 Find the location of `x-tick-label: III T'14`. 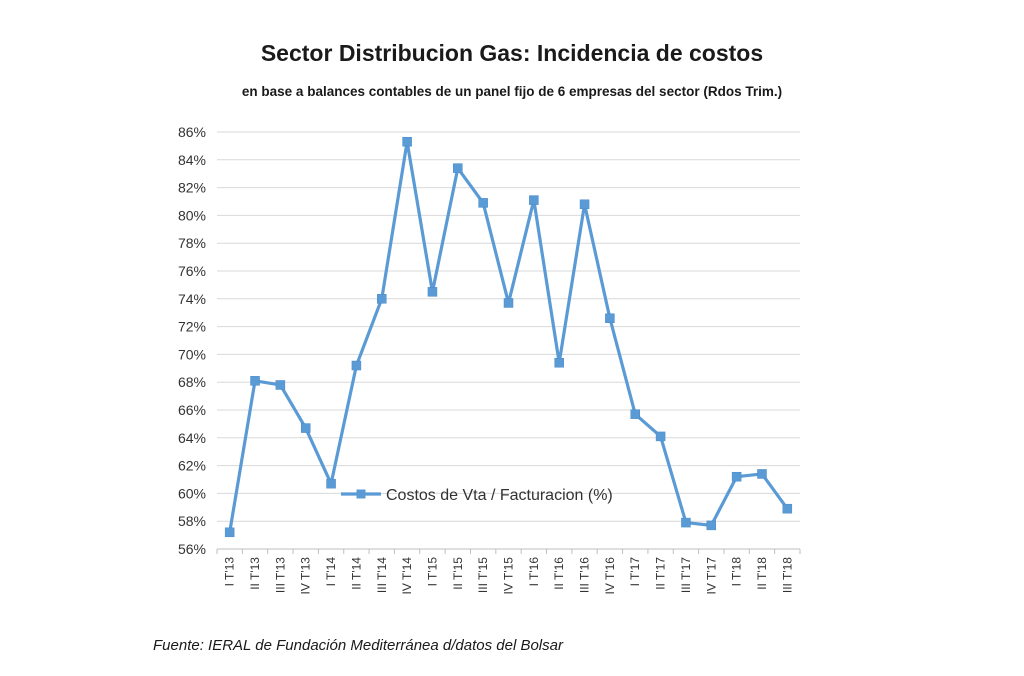

x-tick-label: III T'14 is located at coordinates (382, 575).